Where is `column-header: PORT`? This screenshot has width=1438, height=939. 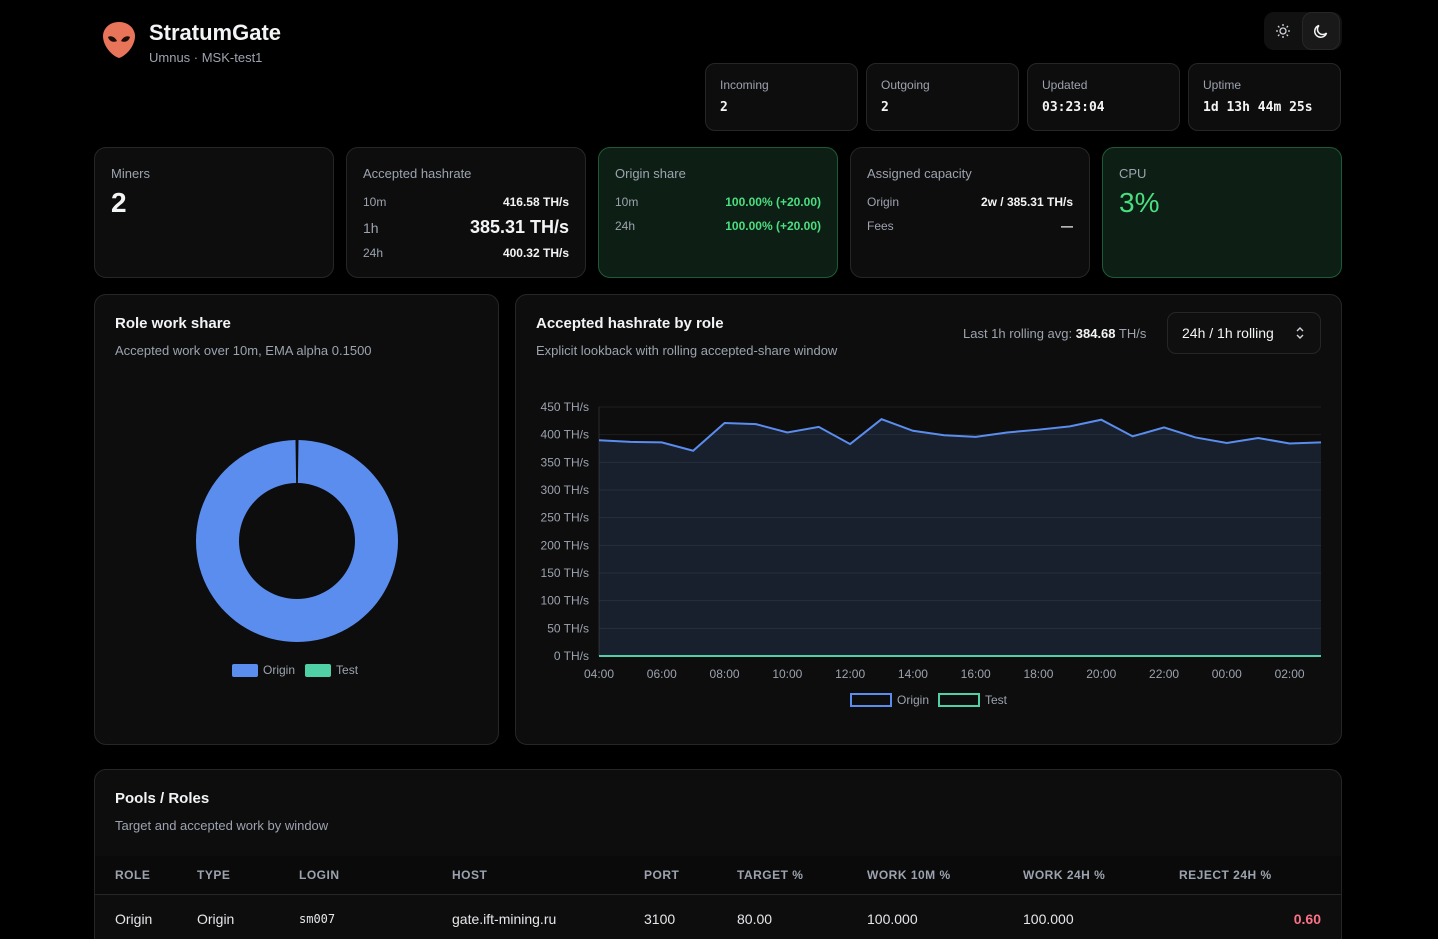
column-header: PORT is located at coordinates (690, 875).